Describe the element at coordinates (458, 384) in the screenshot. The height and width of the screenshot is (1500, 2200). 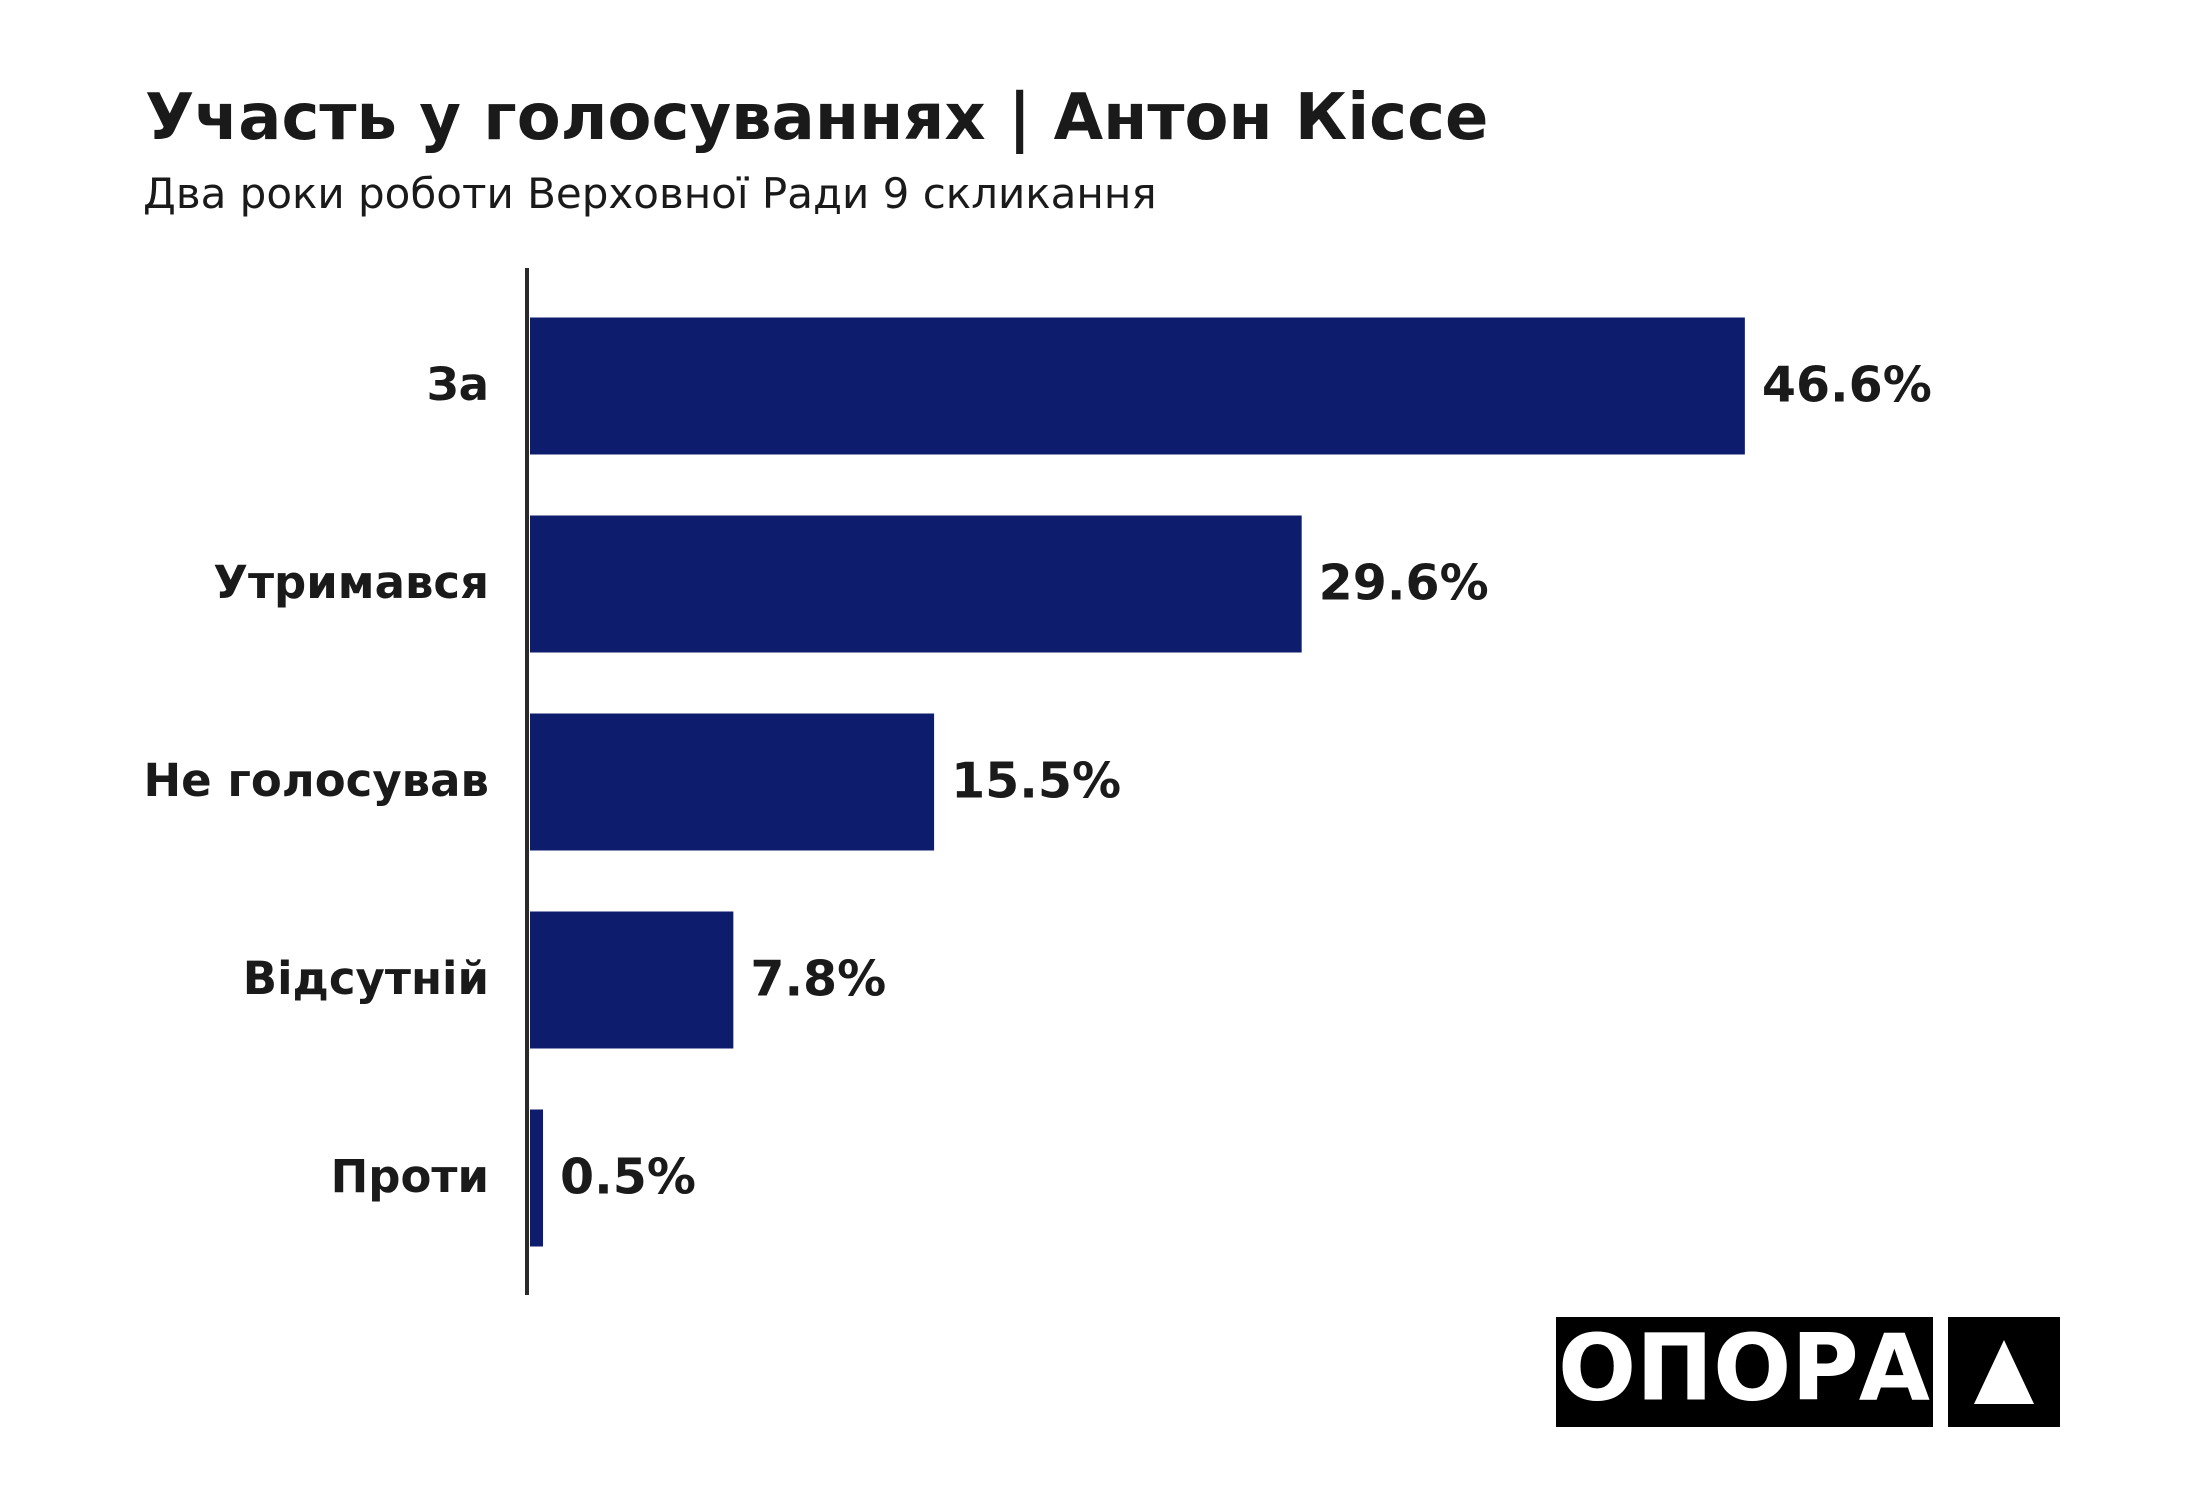
I see `category-label: За` at that location.